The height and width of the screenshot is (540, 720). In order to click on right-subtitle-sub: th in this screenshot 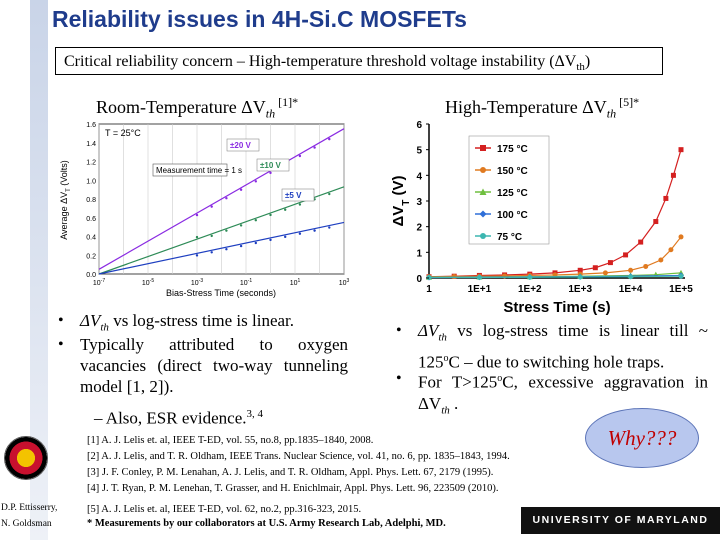, I will do `click(611, 113)`.